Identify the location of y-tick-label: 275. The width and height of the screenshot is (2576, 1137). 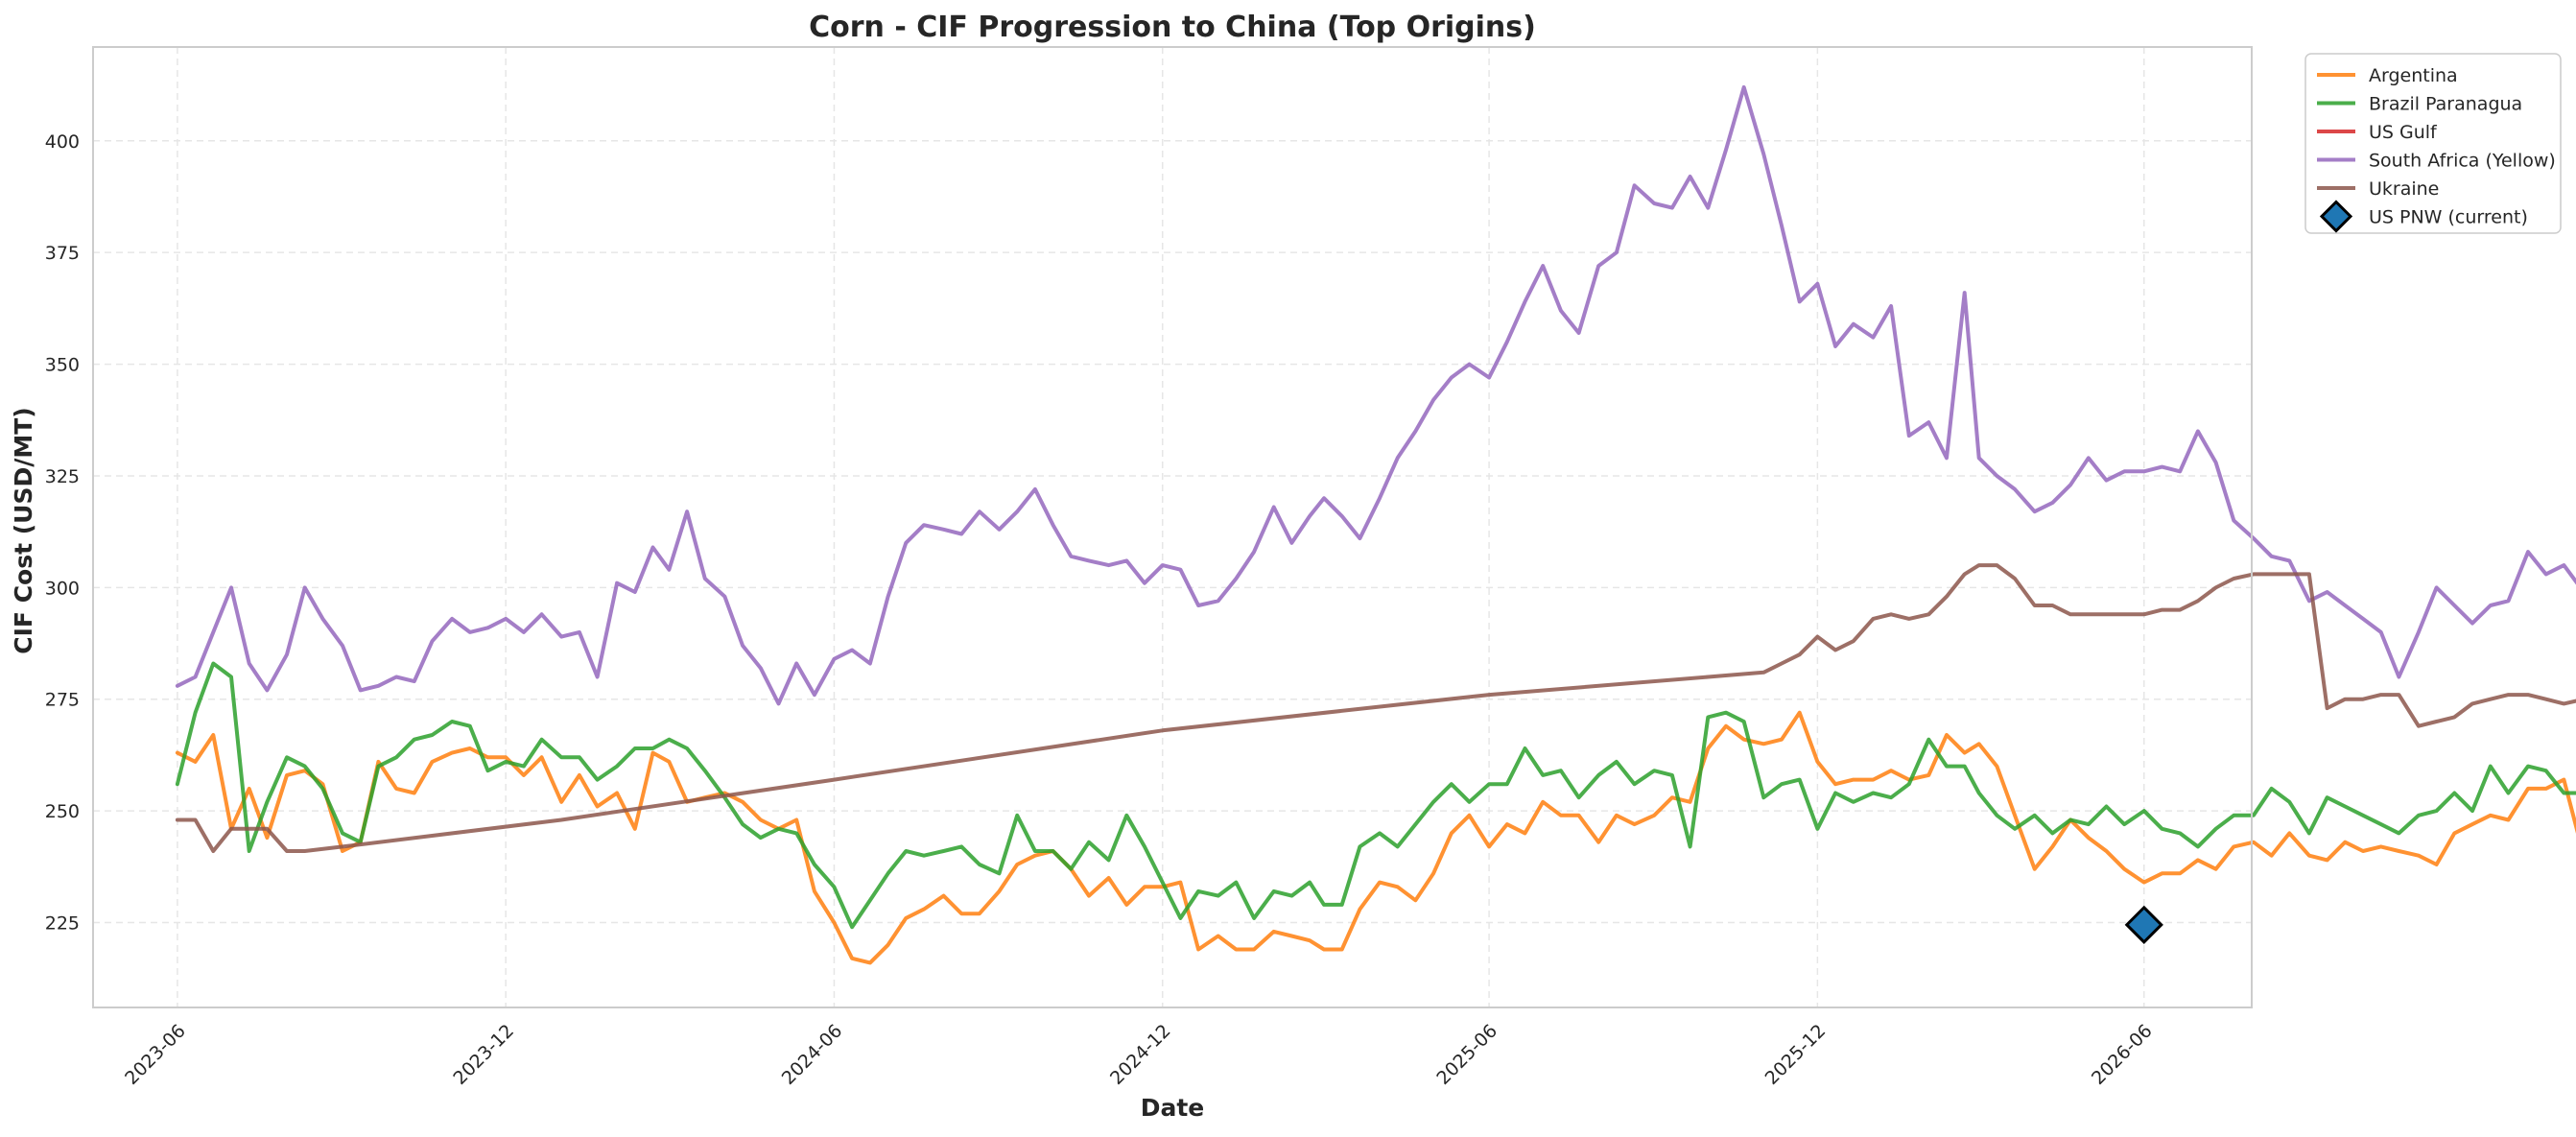
(63, 700).